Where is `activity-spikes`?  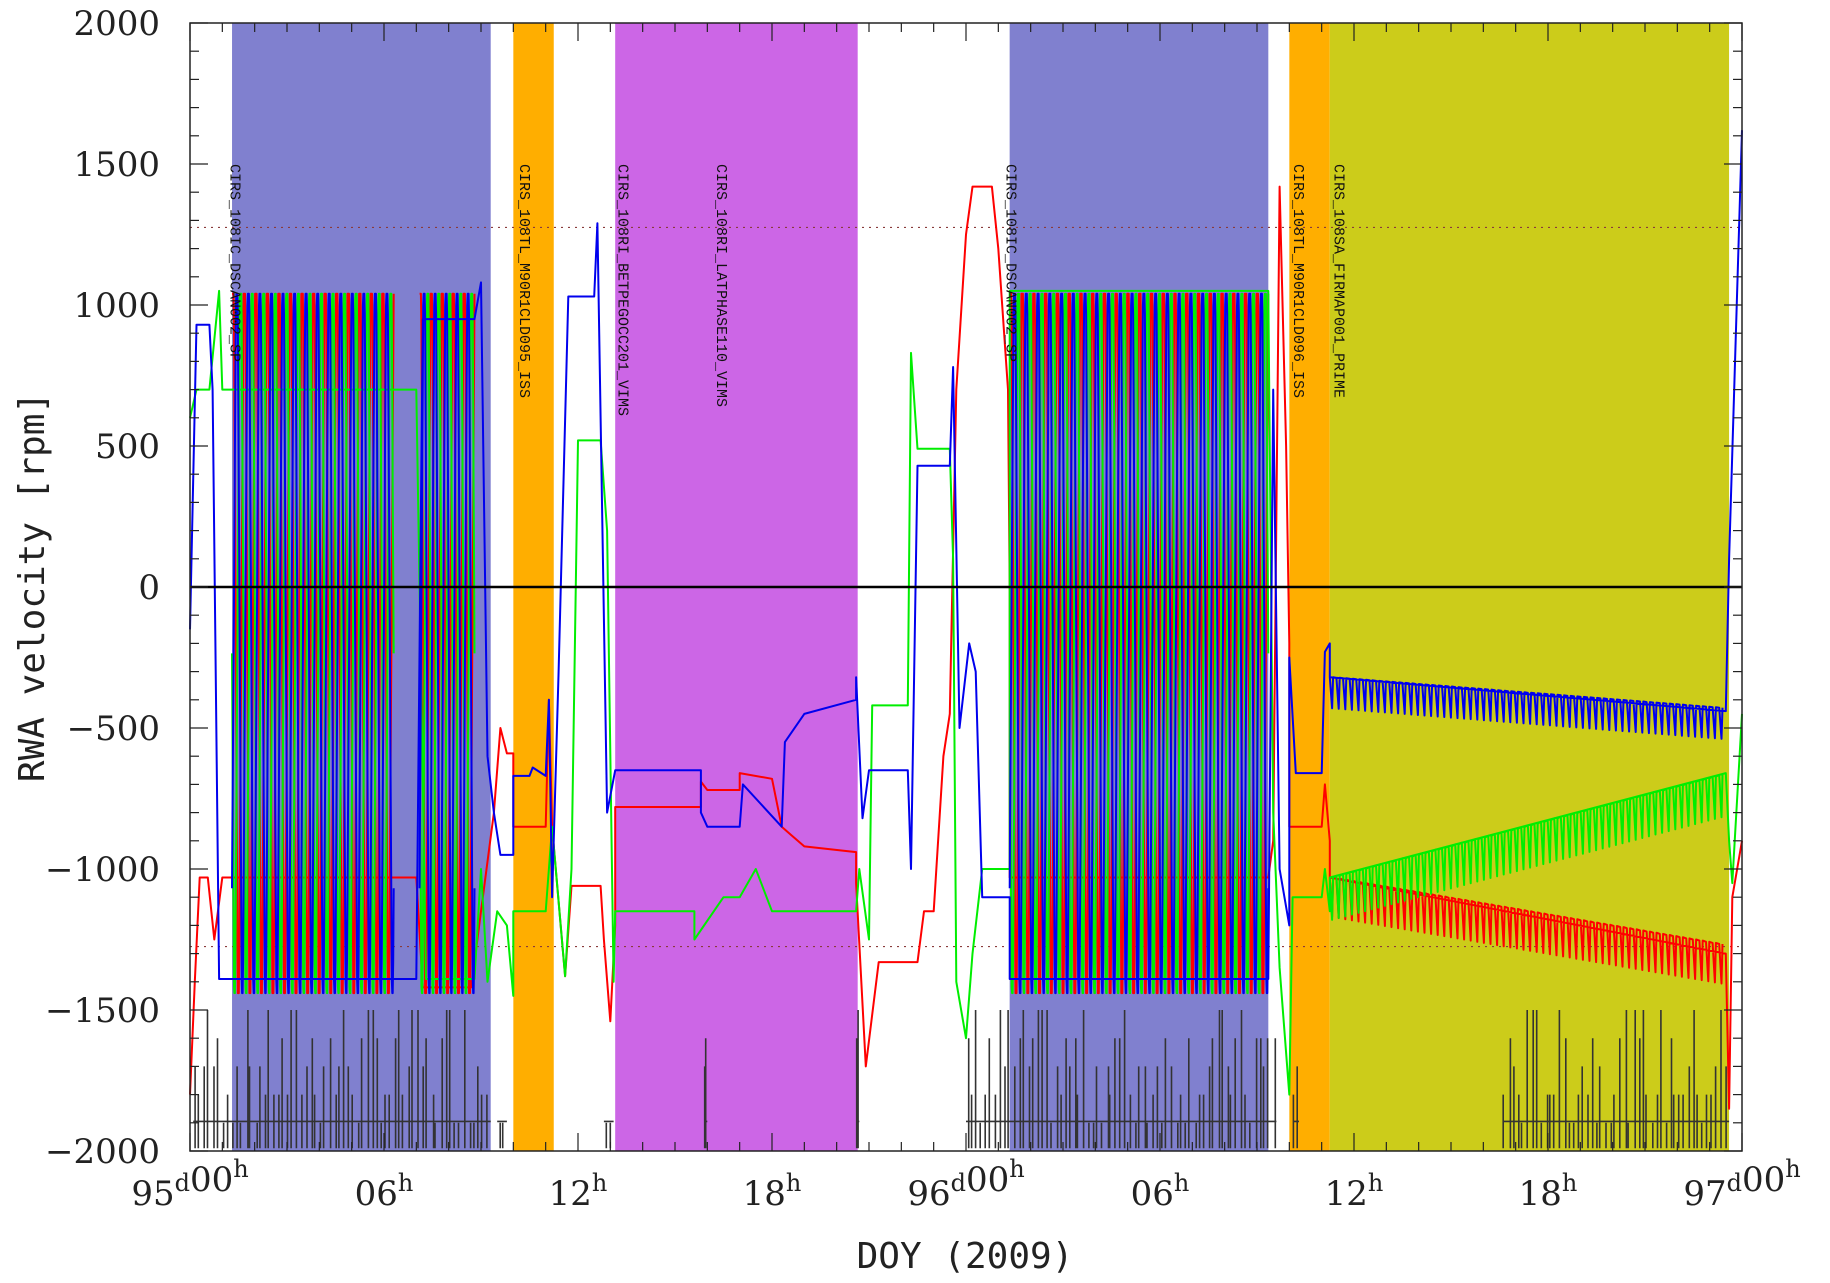
activity-spikes is located at coordinates (961, 1079).